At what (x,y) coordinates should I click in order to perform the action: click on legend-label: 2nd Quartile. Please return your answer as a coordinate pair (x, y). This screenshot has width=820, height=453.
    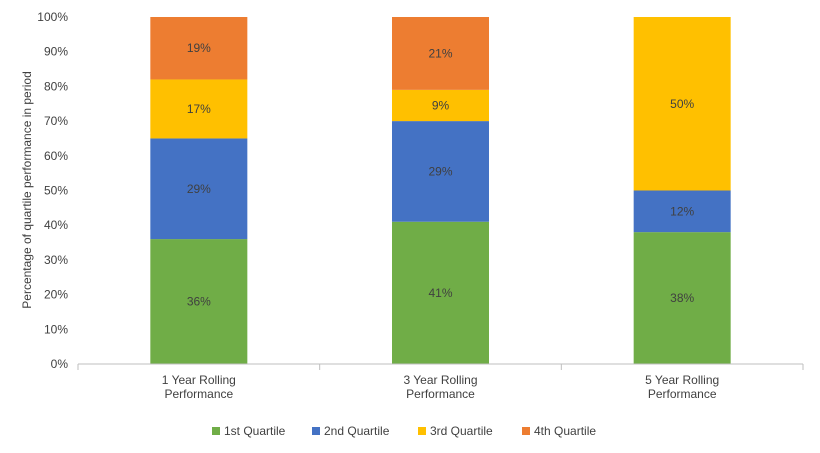
    Looking at the image, I should click on (357, 431).